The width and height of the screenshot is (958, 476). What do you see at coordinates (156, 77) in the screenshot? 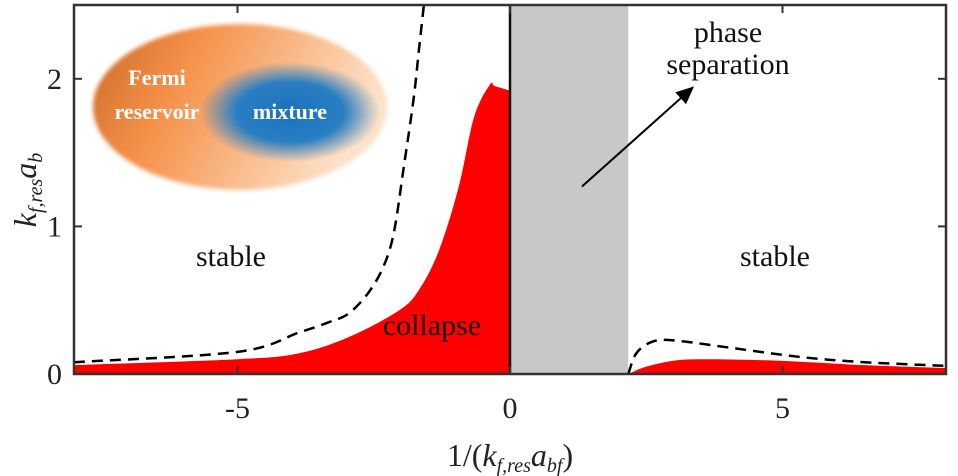
I see `inset-label-fermi: Fermi` at bounding box center [156, 77].